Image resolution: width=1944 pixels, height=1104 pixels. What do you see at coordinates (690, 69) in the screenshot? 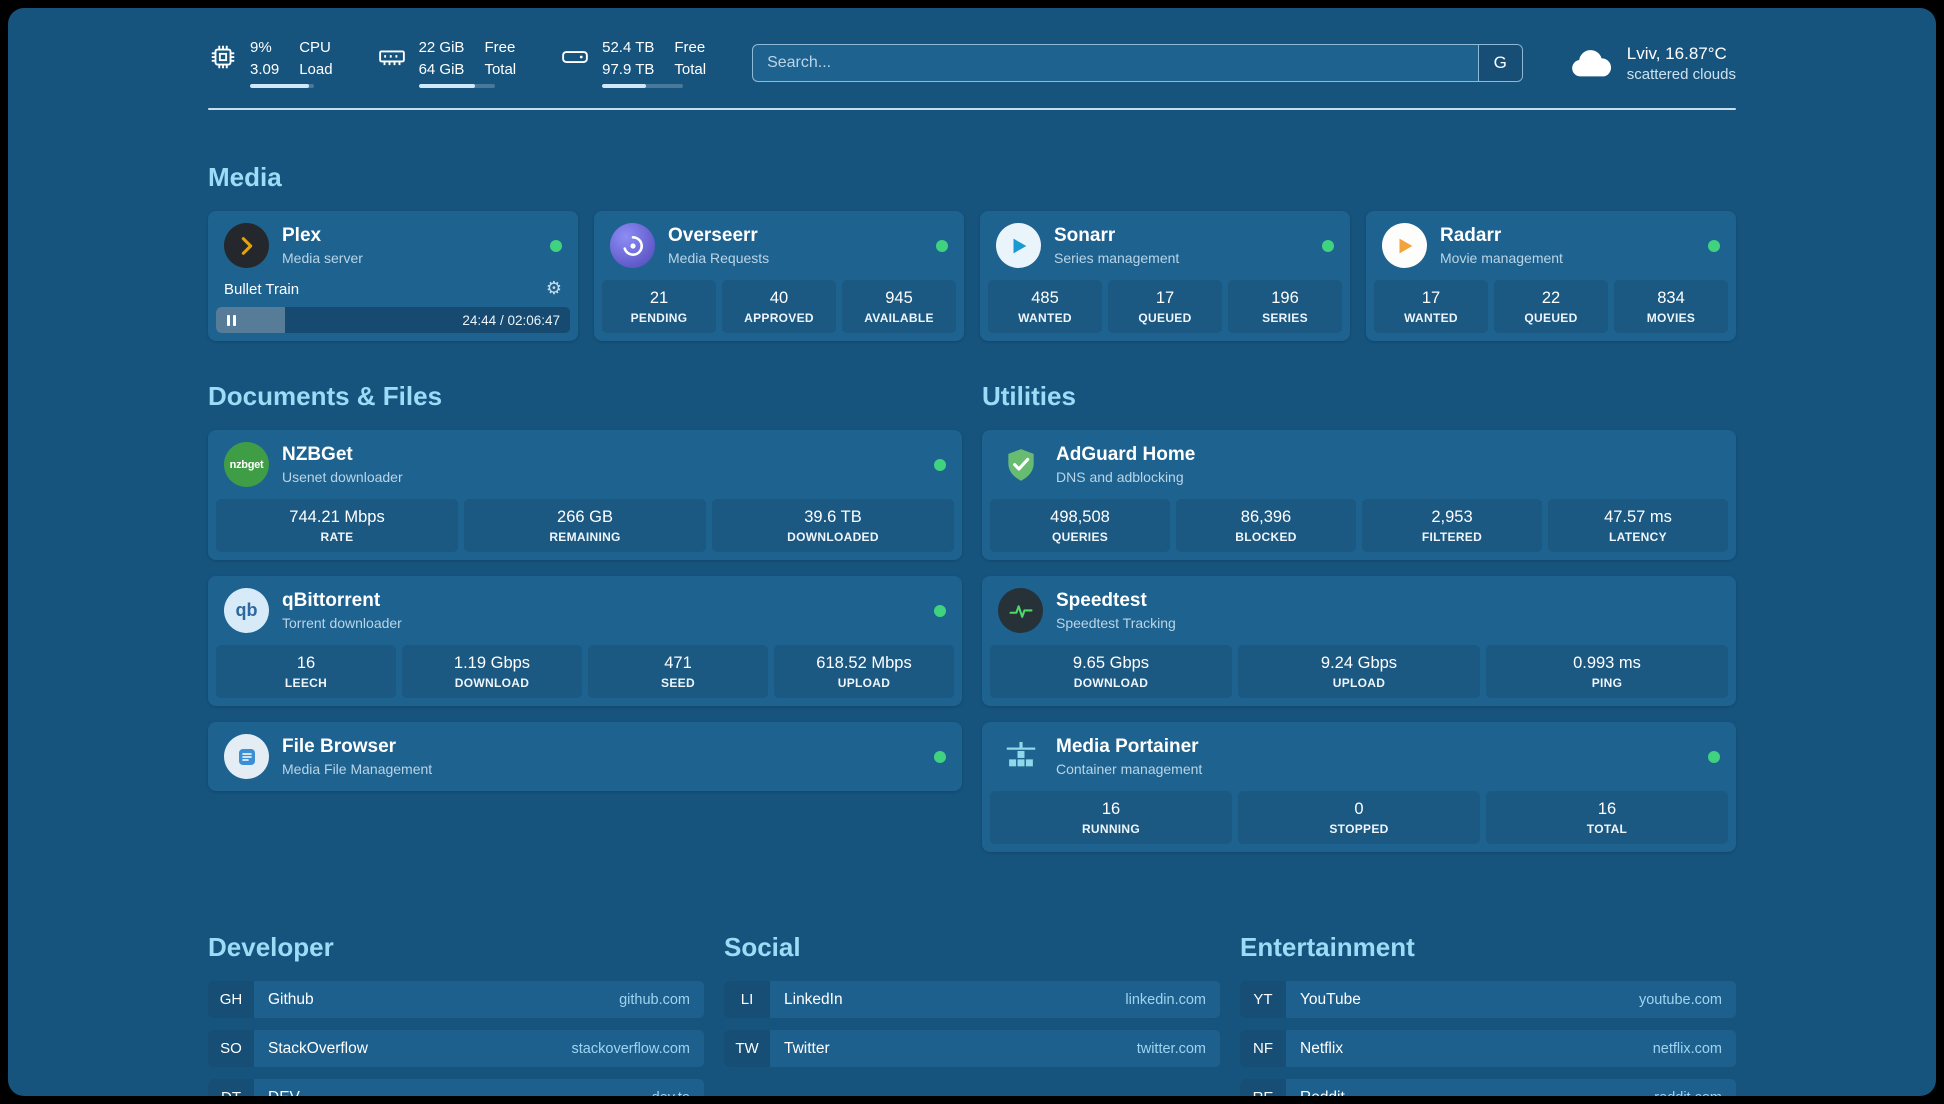
I see `storage-label-bottom: Total` at bounding box center [690, 69].